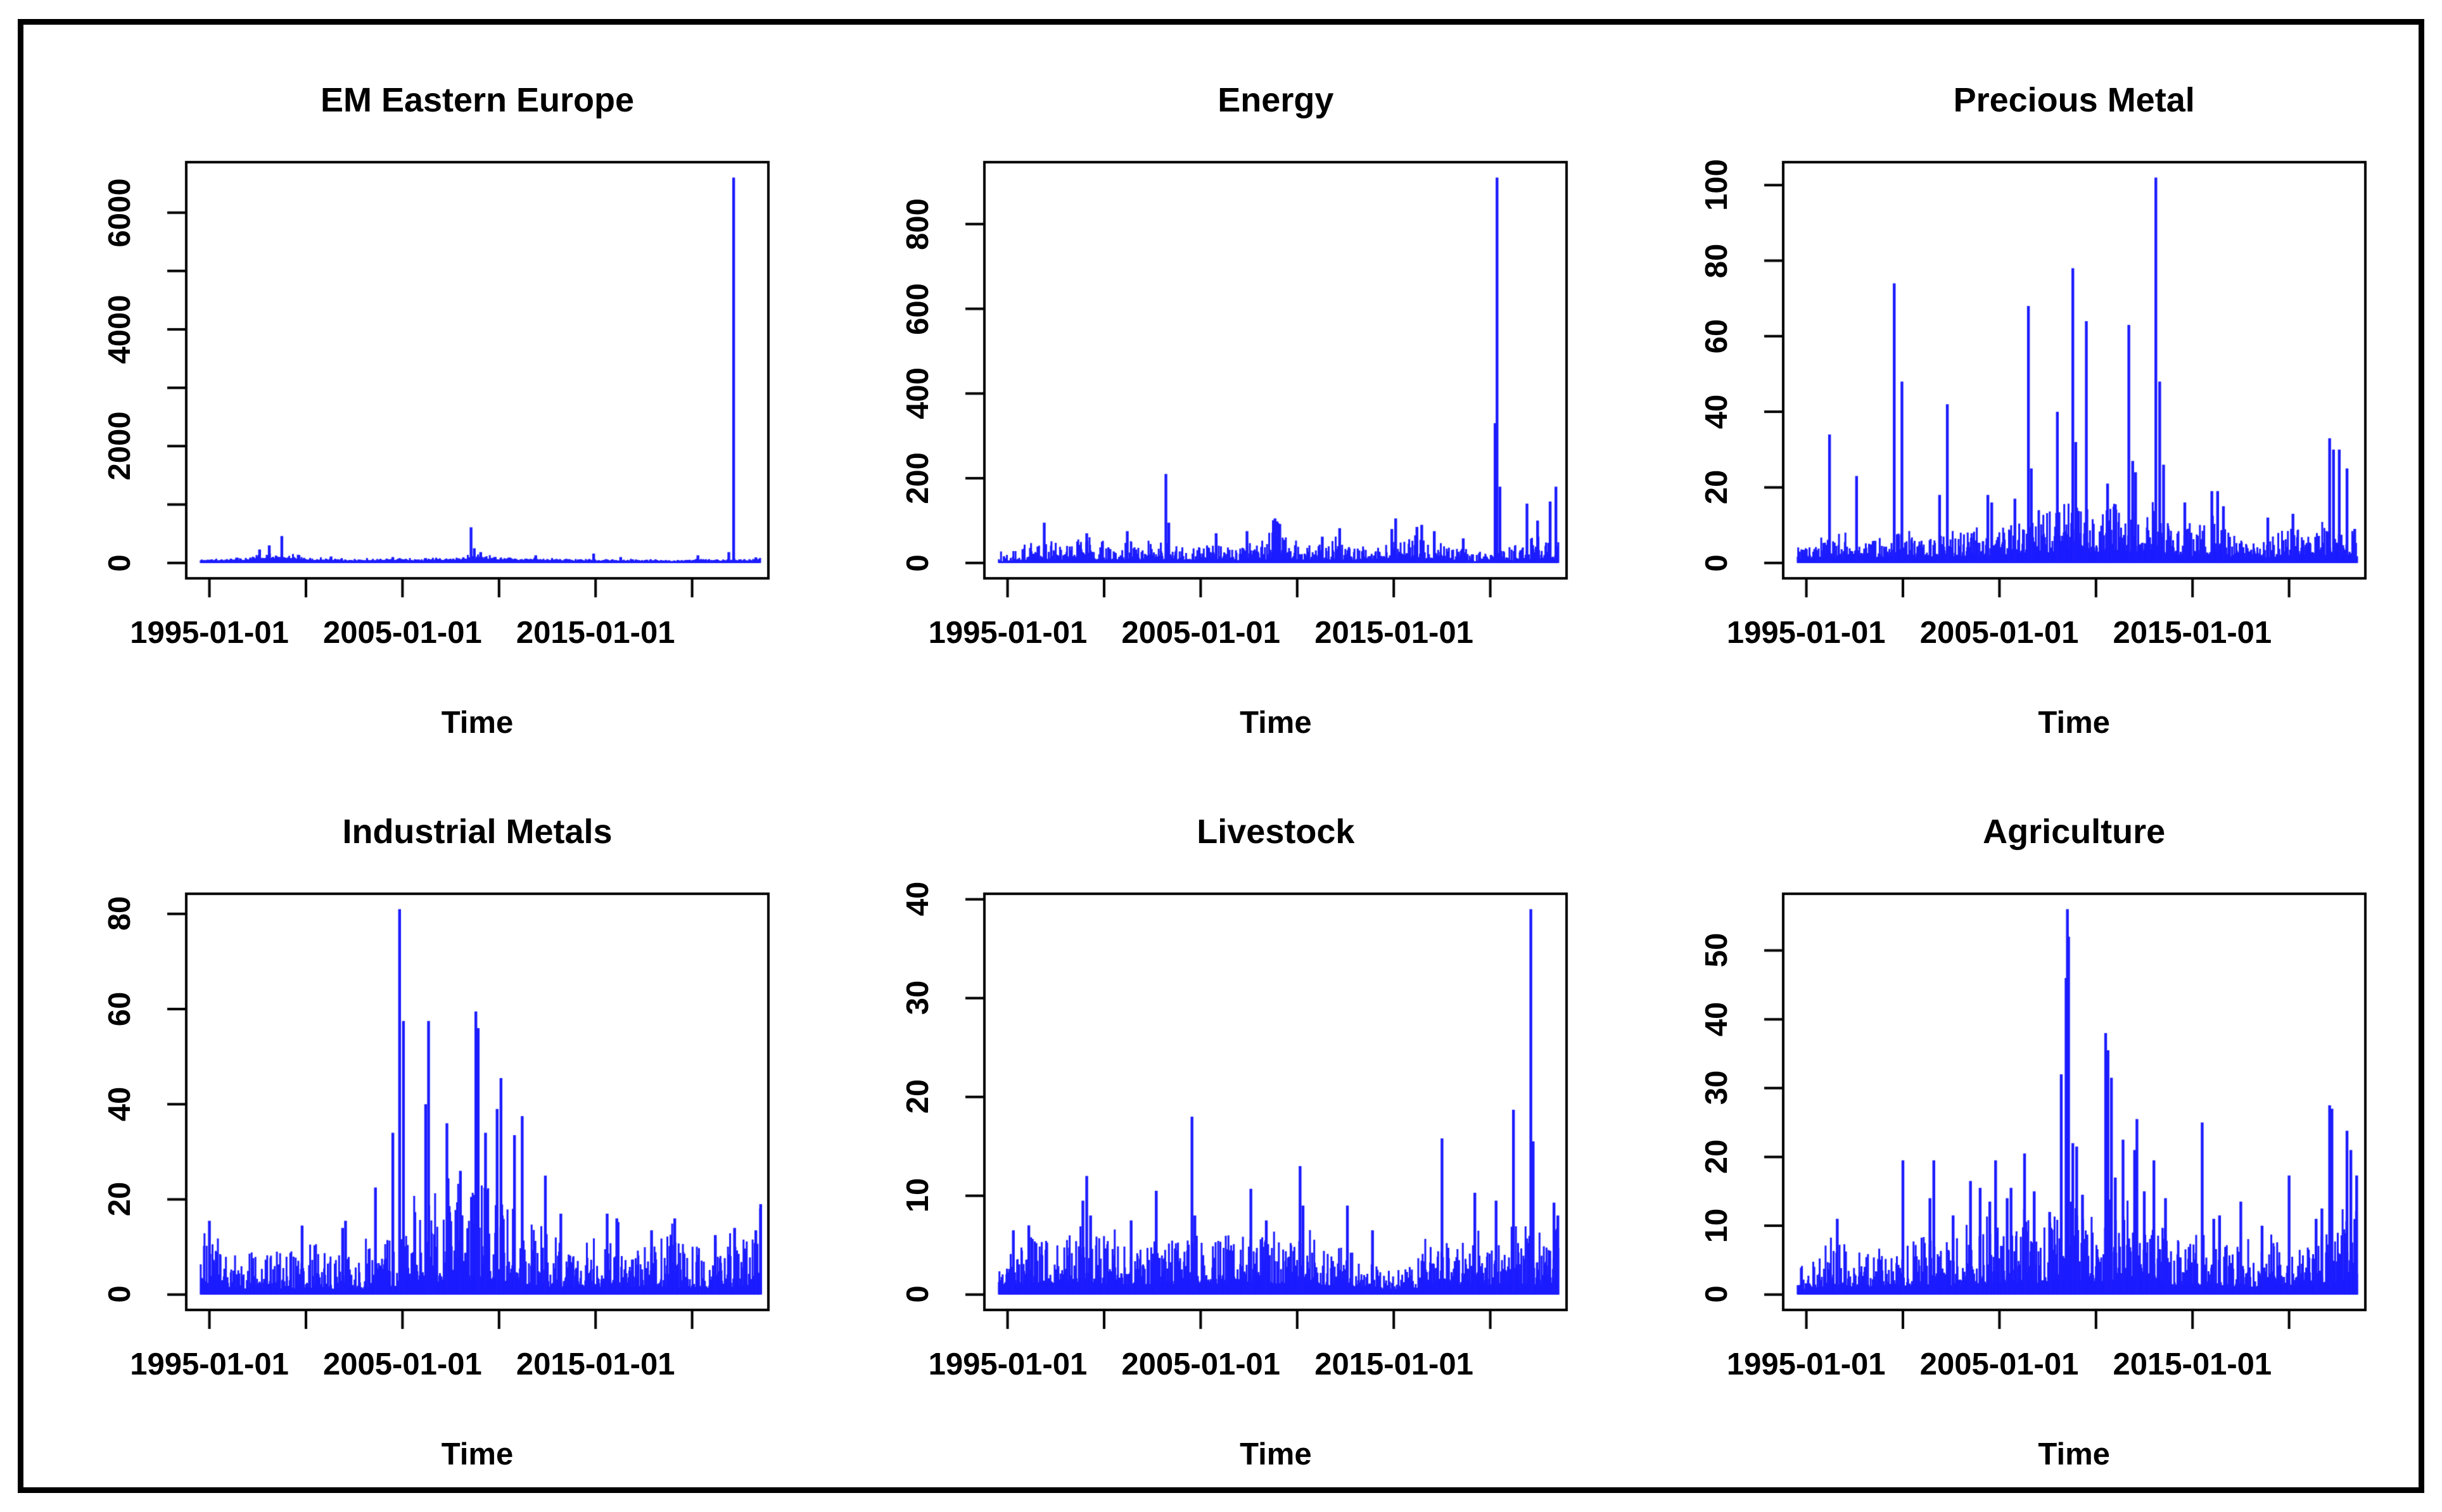 The image size is (2442, 1512). Describe the element at coordinates (477, 831) in the screenshot. I see `chart-title: Industrial Metals` at that location.